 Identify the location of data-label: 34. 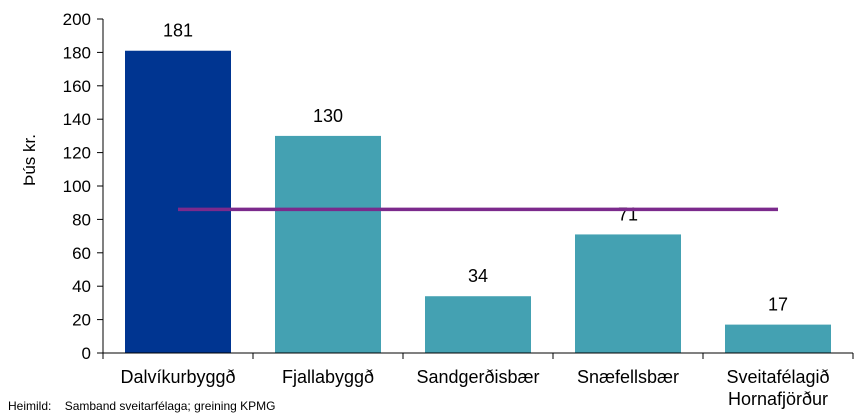
(478, 276).